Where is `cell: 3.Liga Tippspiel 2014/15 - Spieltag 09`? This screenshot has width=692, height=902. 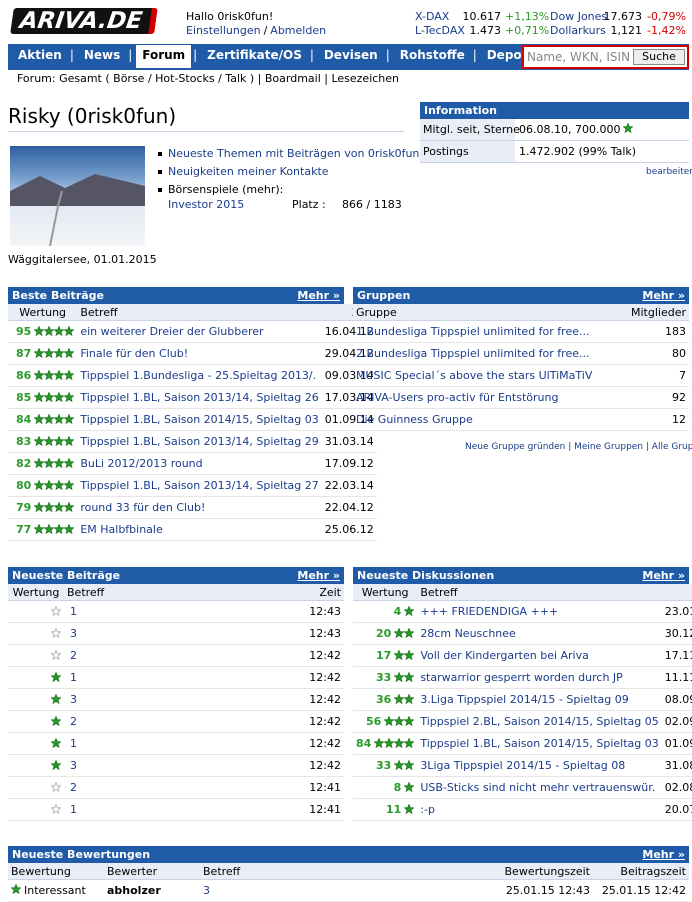 cell: 3.Liga Tippspiel 2014/15 - Spieltag 09 is located at coordinates (539, 699).